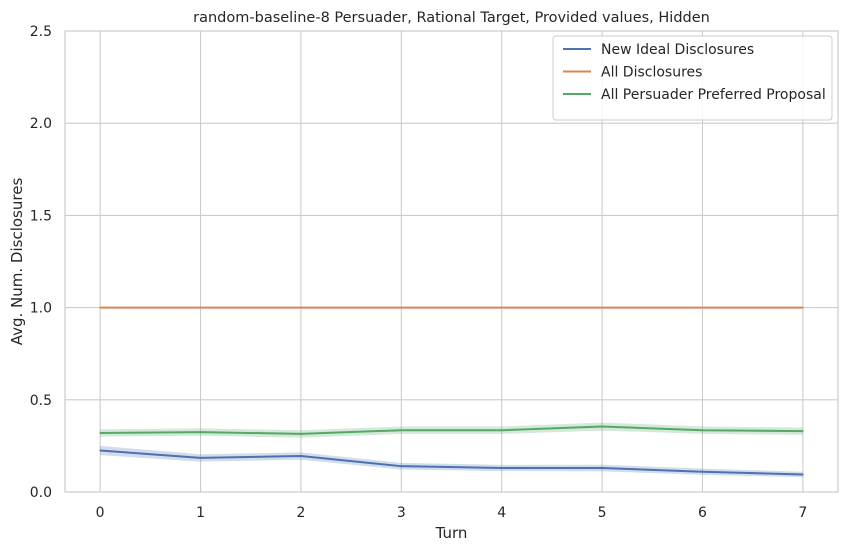  Describe the element at coordinates (702, 513) in the screenshot. I see `x-tick-label: 6` at that location.